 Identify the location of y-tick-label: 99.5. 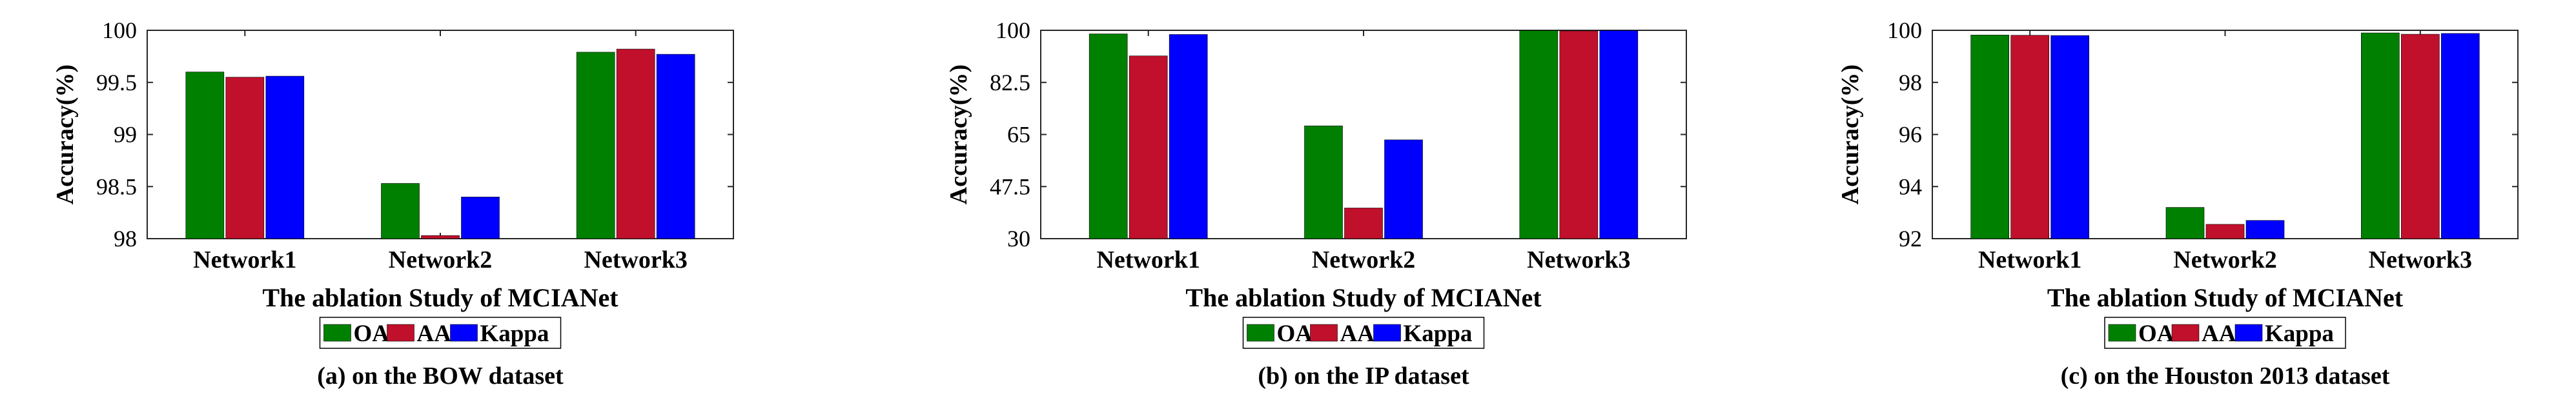
(117, 82).